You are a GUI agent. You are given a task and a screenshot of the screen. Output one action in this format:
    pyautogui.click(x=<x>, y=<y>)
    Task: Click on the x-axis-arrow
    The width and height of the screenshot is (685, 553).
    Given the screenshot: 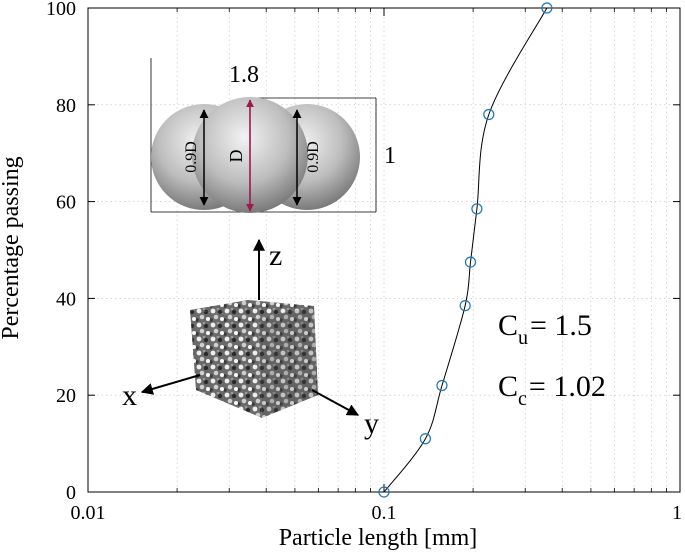 What is the action you would take?
    pyautogui.click(x=170, y=384)
    